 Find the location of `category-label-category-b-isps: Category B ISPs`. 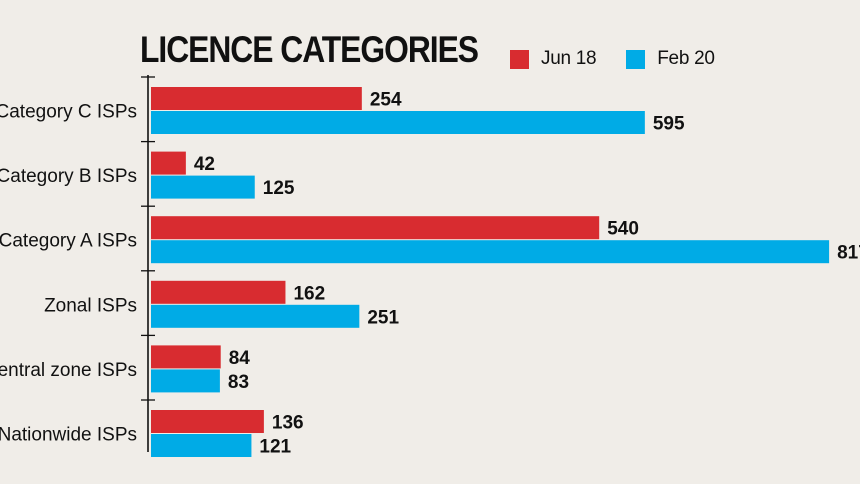

category-label-category-b-isps: Category B ISPs is located at coordinates (68, 176).